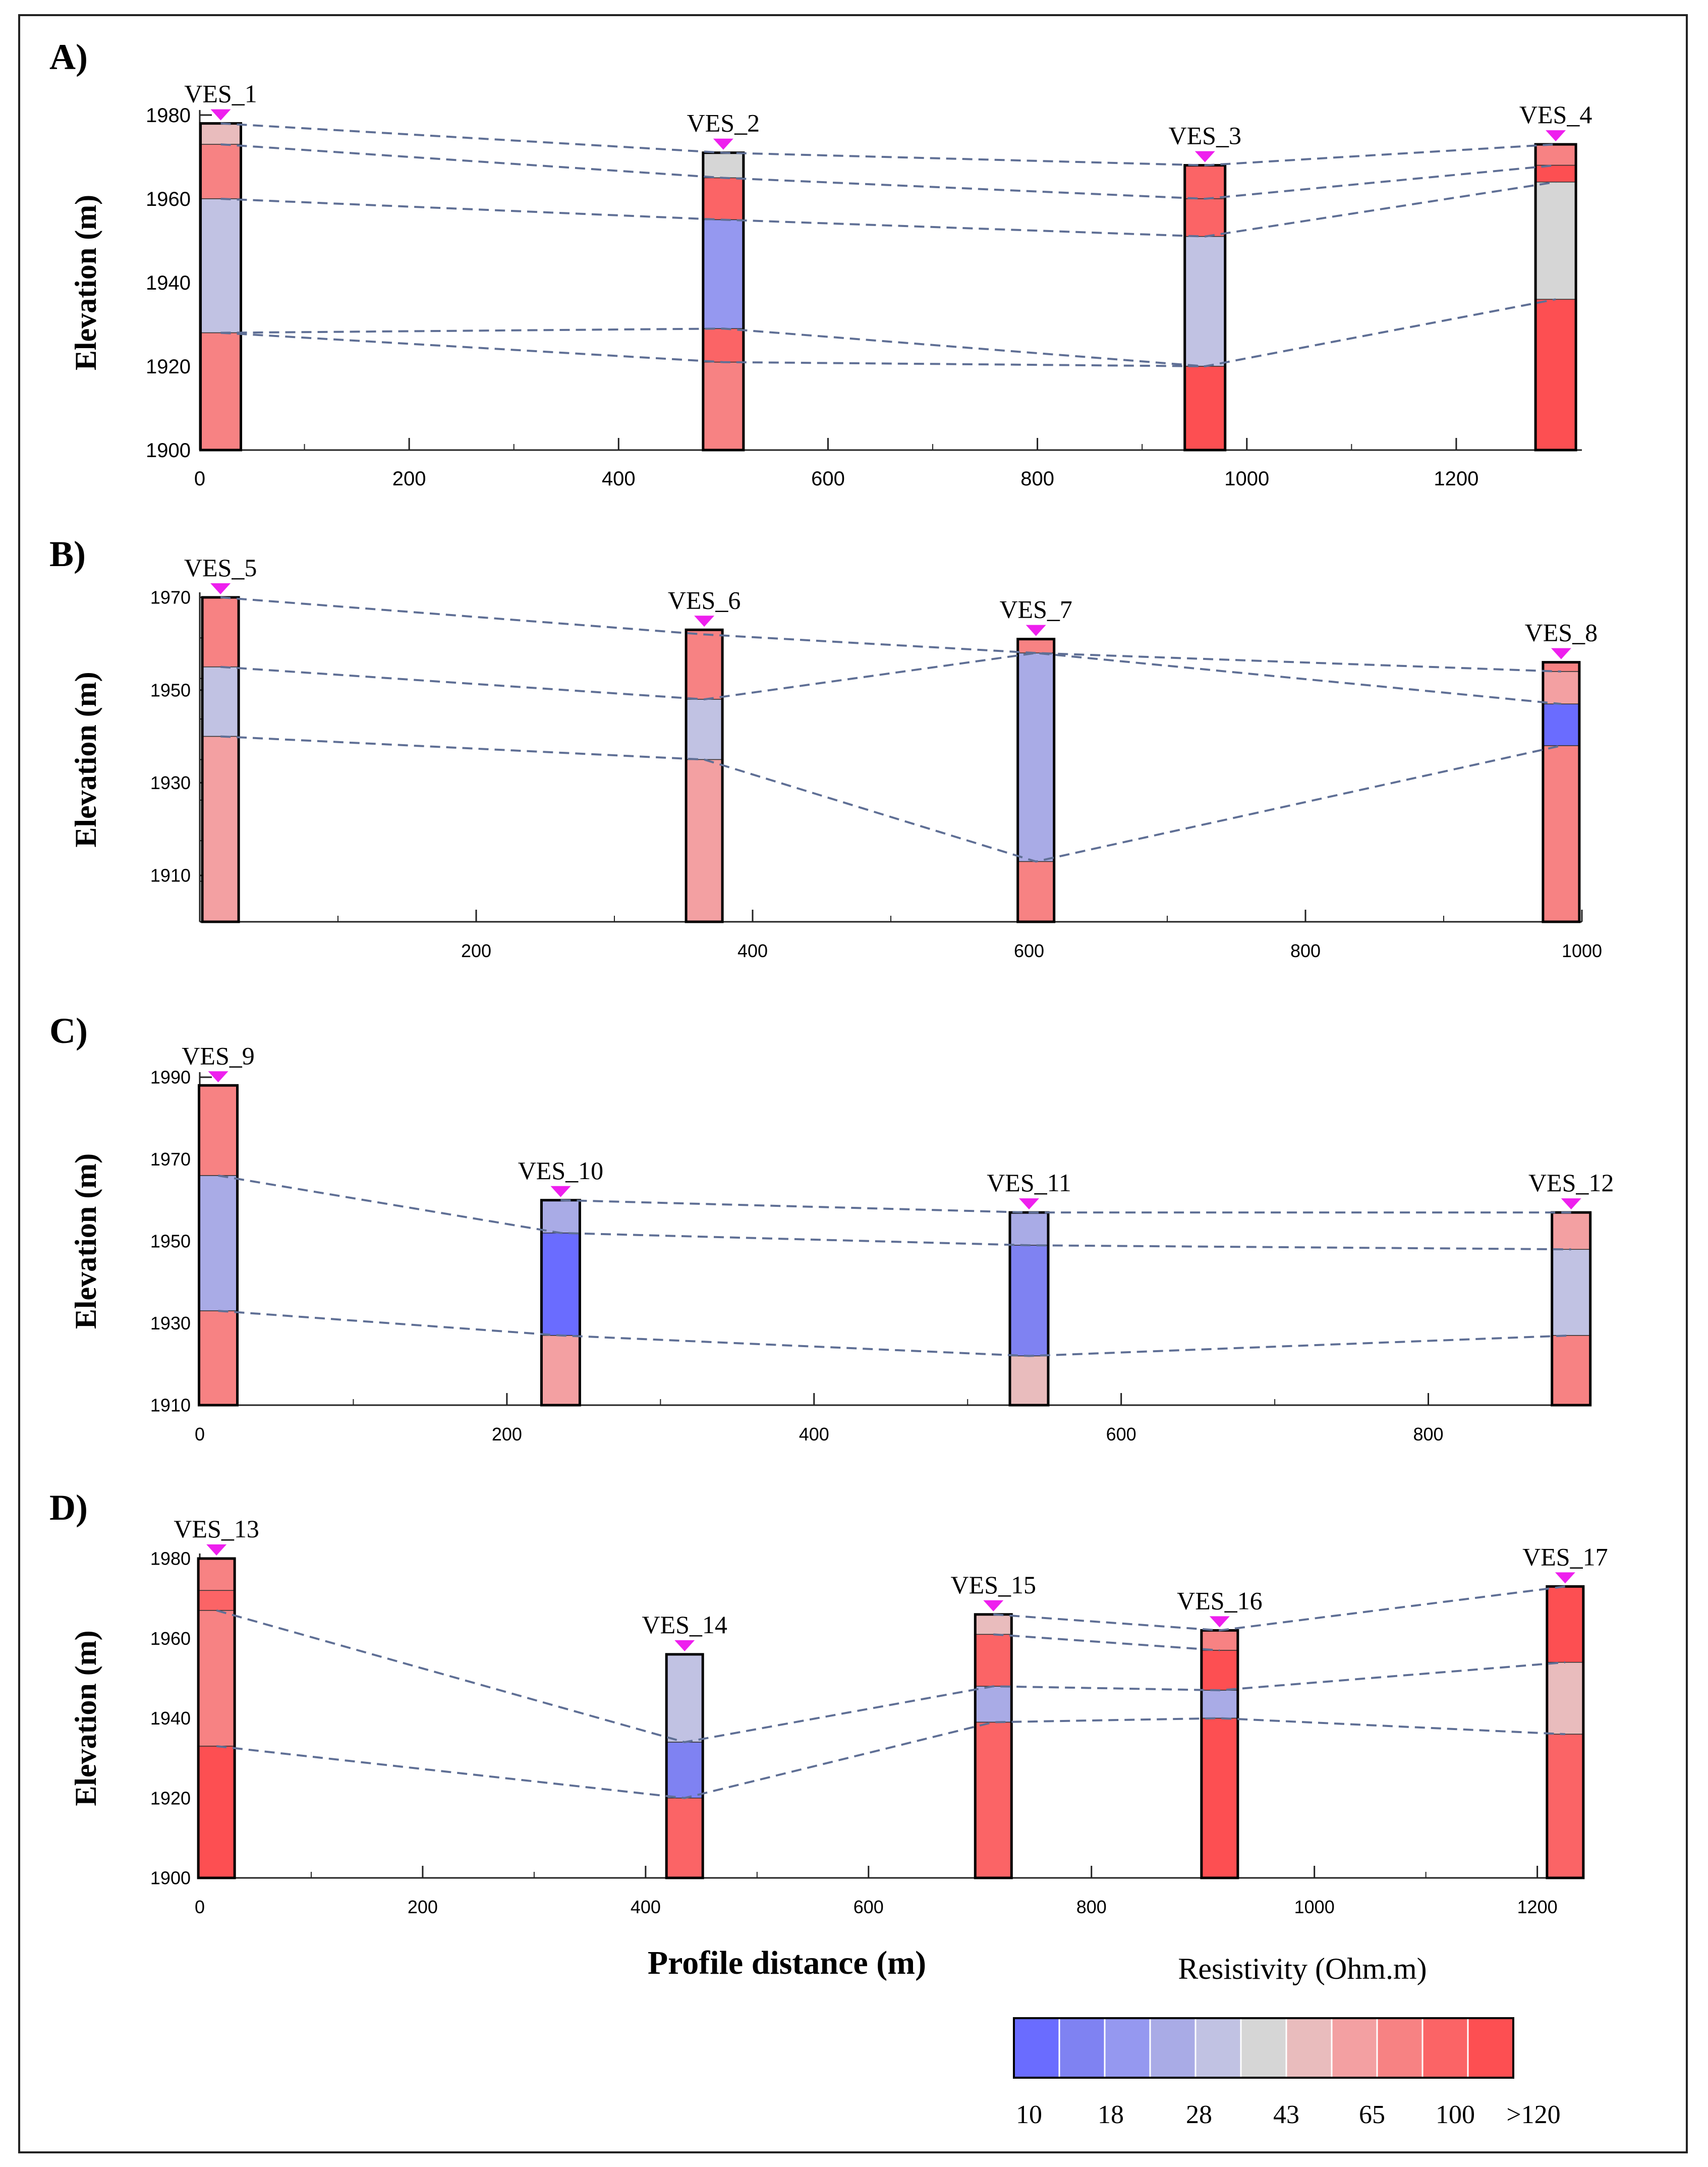 This screenshot has height=2167, width=1708. Describe the element at coordinates (220, 738) in the screenshot. I see `ves-column-ves-5: VES_5` at that location.